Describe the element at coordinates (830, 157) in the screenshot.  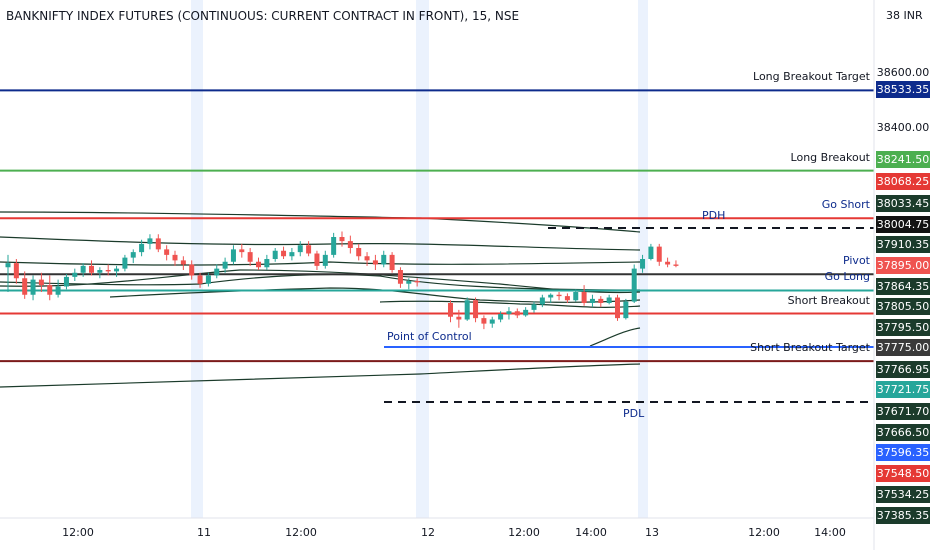
I see `level-label-long-breakout: Long Breakout` at that location.